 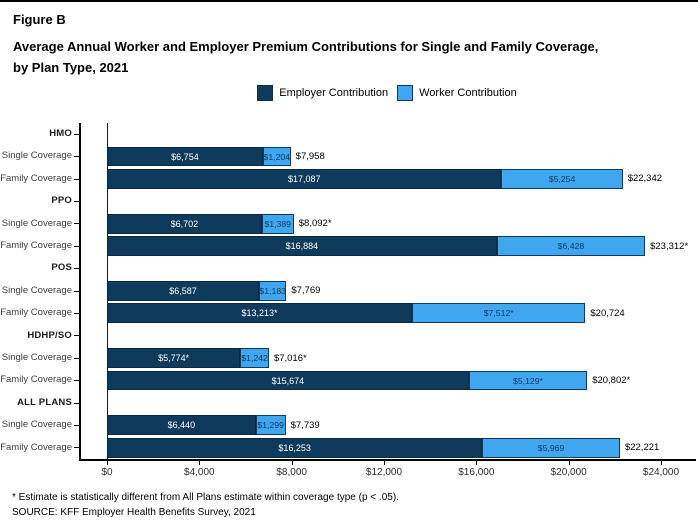 I want to click on worker-segment: $1,389, so click(x=277, y=223).